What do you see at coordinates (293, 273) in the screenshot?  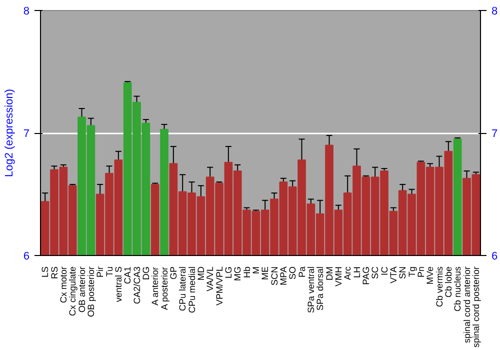 I see `x-tick-label: SO` at bounding box center [293, 273].